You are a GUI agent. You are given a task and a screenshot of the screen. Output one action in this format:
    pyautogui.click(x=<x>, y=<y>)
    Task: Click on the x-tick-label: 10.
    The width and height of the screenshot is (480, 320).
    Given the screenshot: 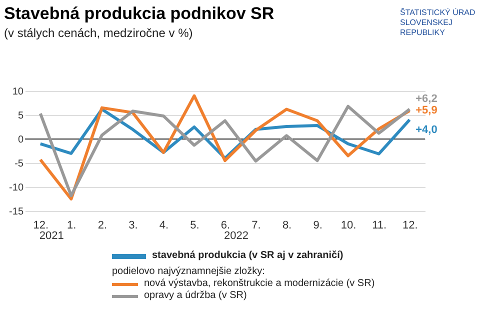 What is the action you would take?
    pyautogui.click(x=348, y=226)
    